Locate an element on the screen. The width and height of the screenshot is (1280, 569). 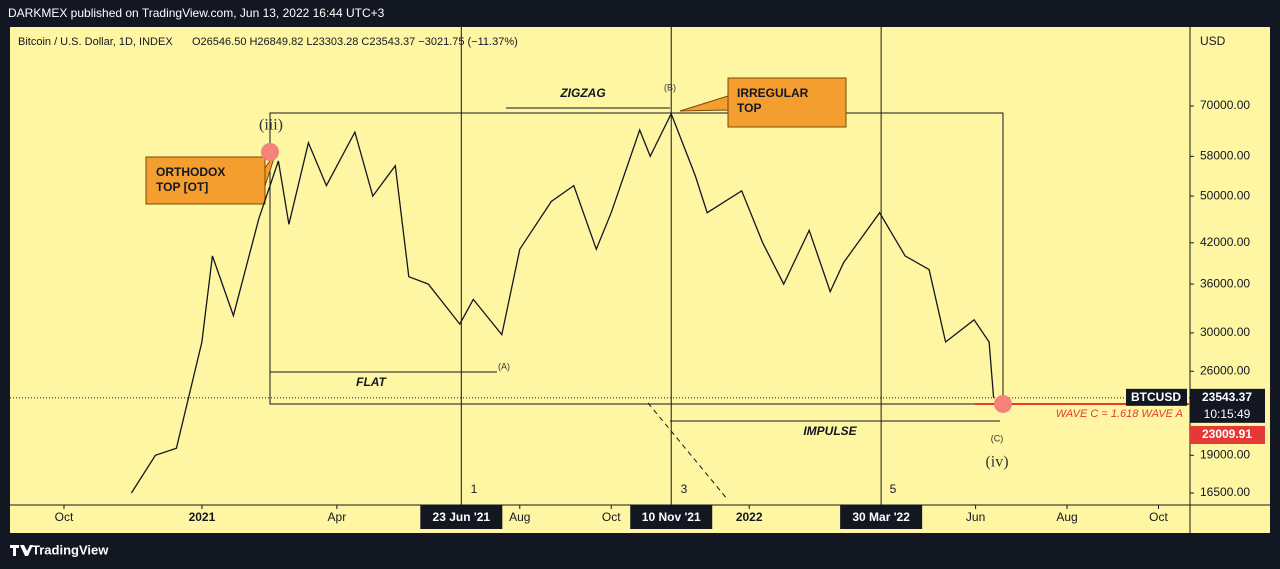
y-tick-label: 70000.00 is located at coordinates (1225, 105).